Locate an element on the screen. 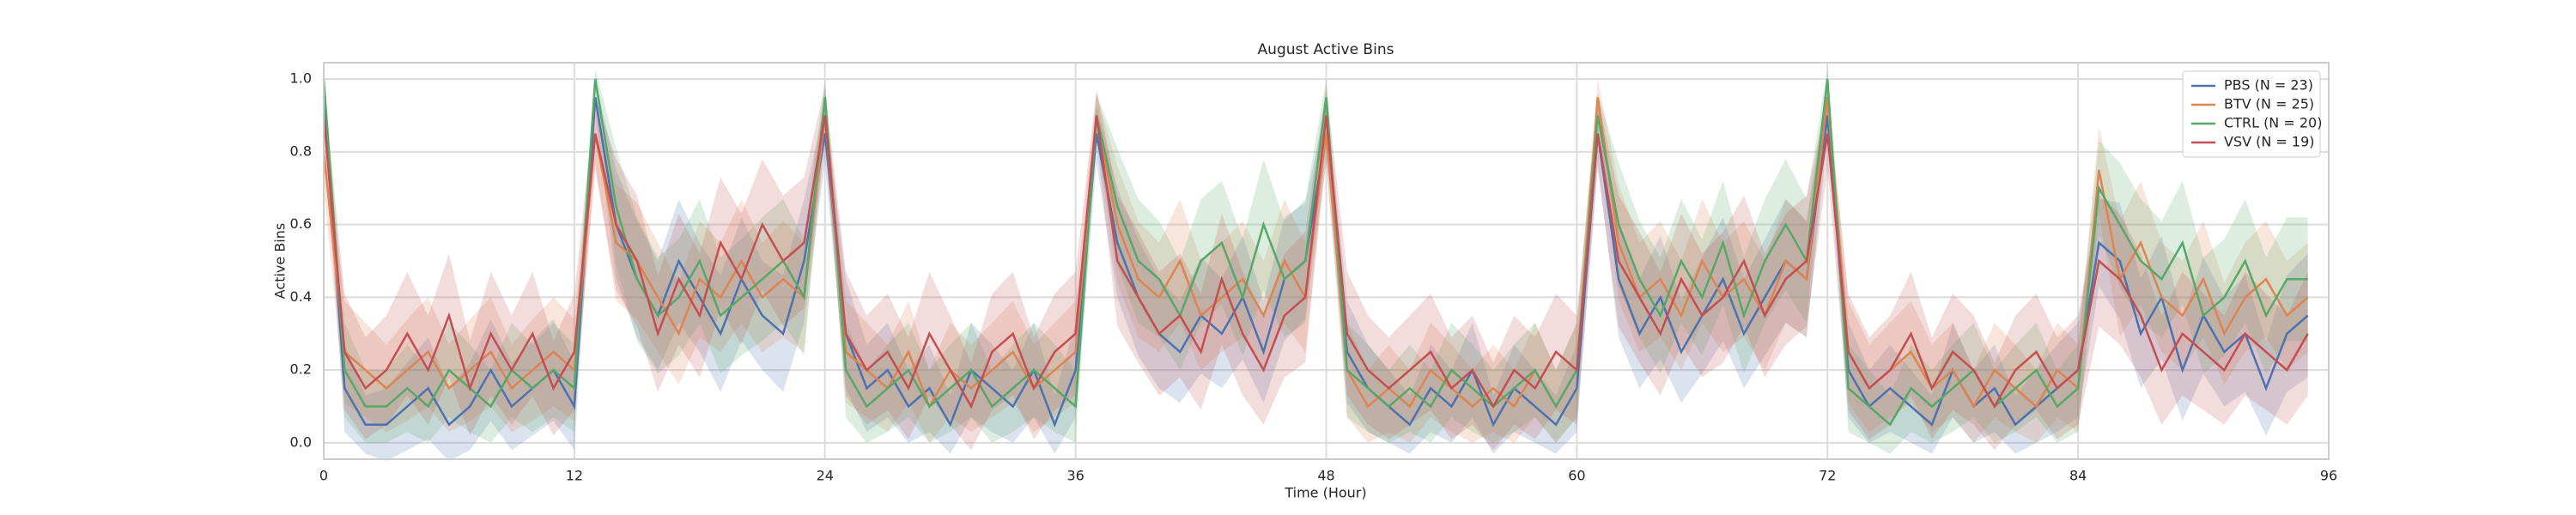 The width and height of the screenshot is (2576, 515). x-tick-label: 72 is located at coordinates (1828, 476).